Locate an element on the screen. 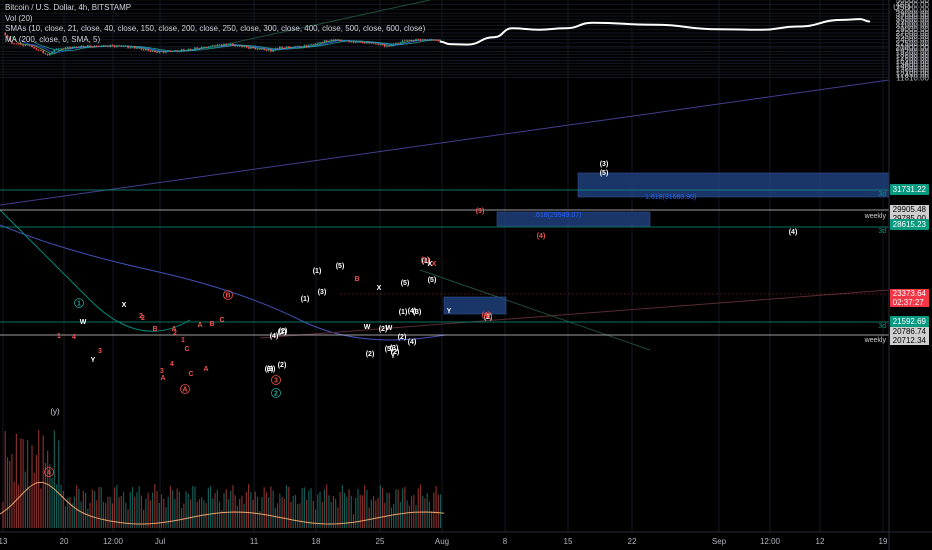 The width and height of the screenshot is (932, 550). price-tag-29905: 29905.48 29785.00 is located at coordinates (909, 214).